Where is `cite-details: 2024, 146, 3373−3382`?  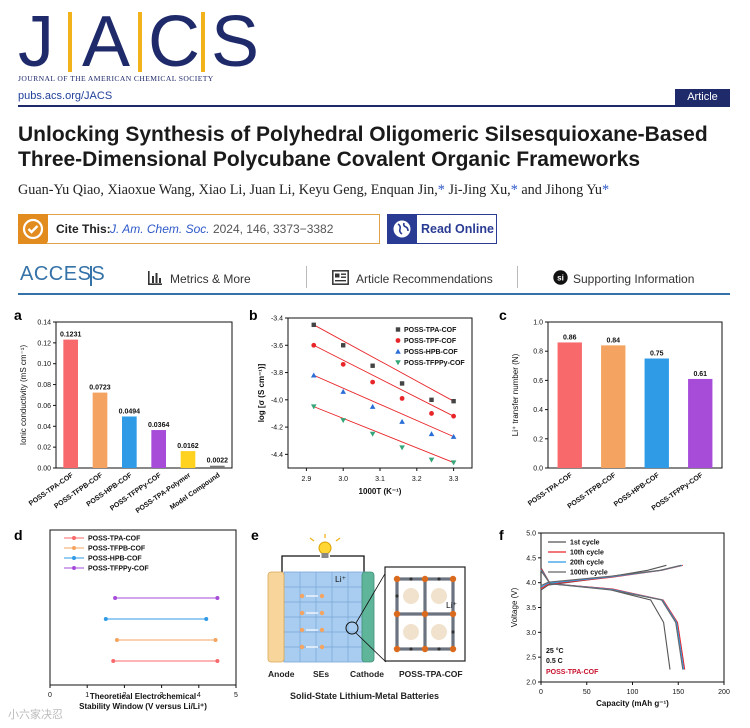 cite-details: 2024, 146, 3373−3382 is located at coordinates (273, 229).